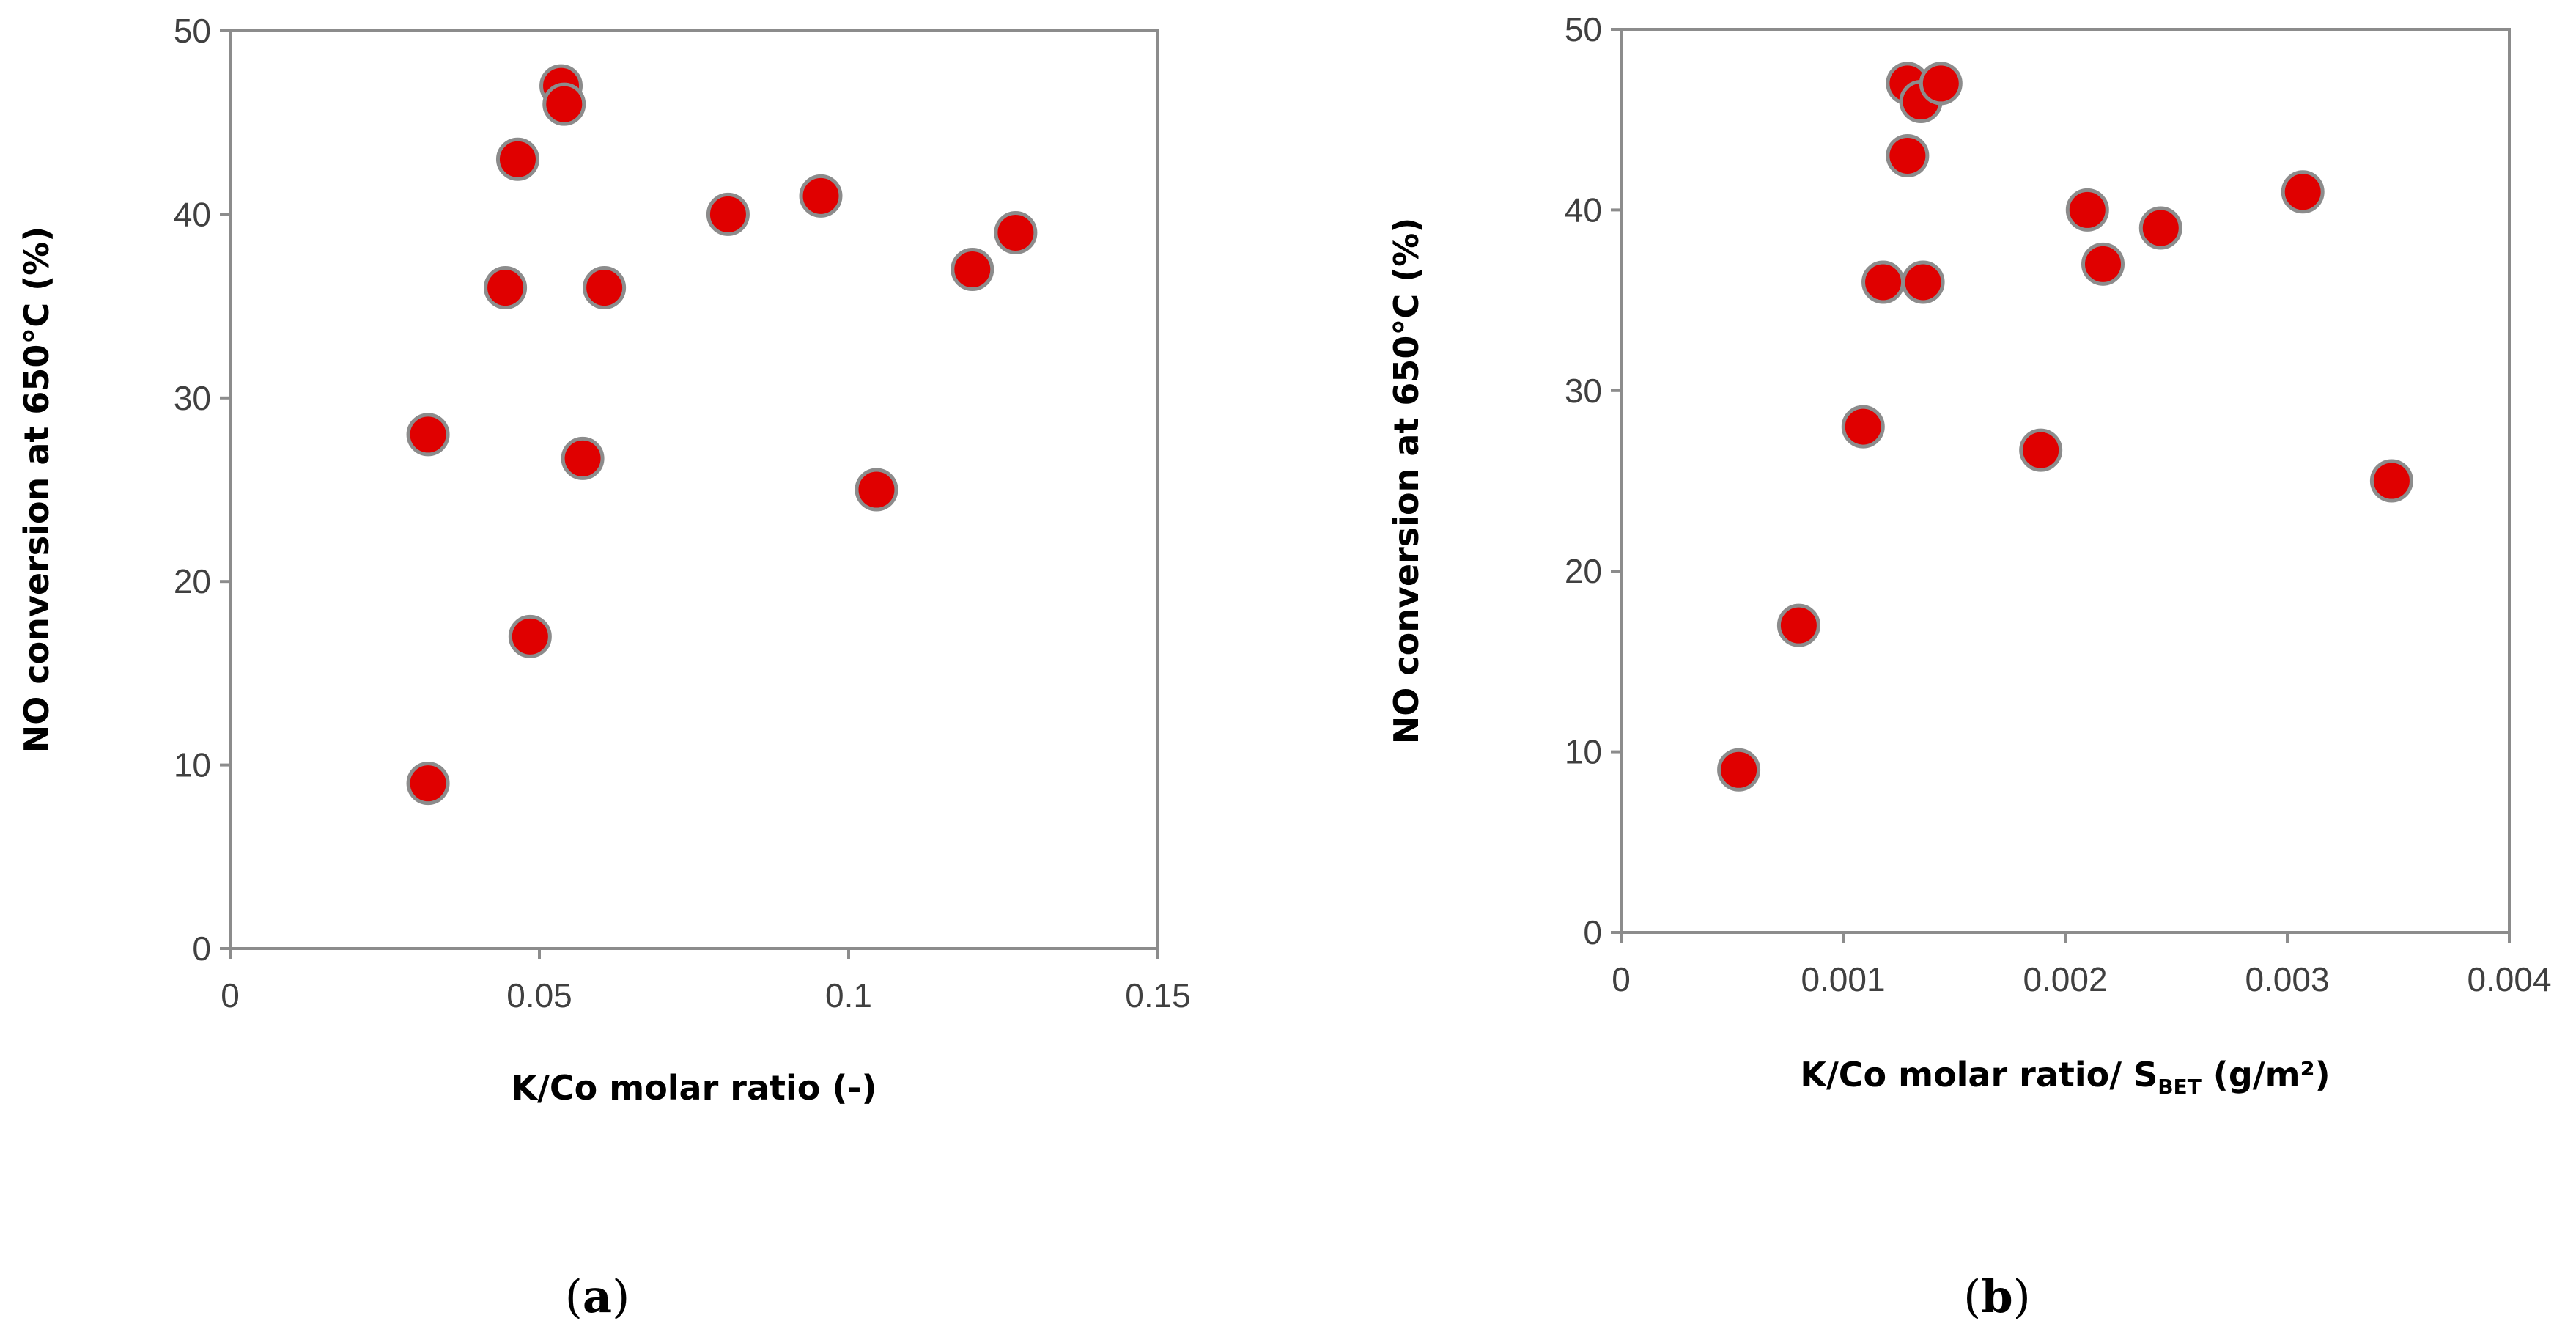 The width and height of the screenshot is (2576, 1340). I want to click on chart-a-caption: (a), so click(597, 1296).